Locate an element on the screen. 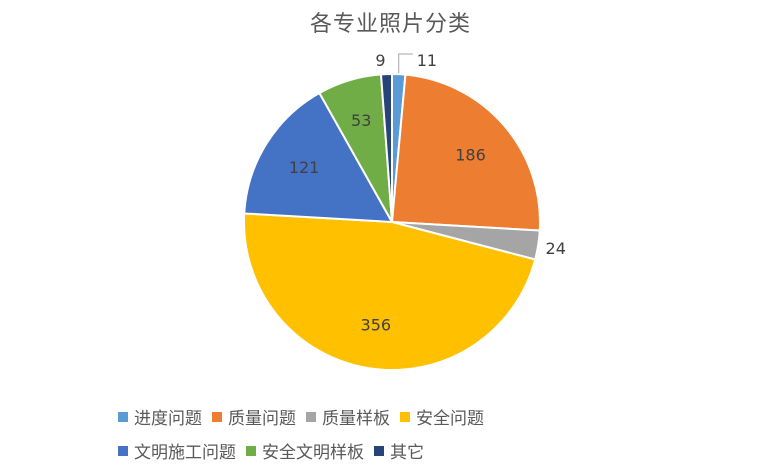 The image size is (781, 469). legend-label: 其它 is located at coordinates (407, 453).